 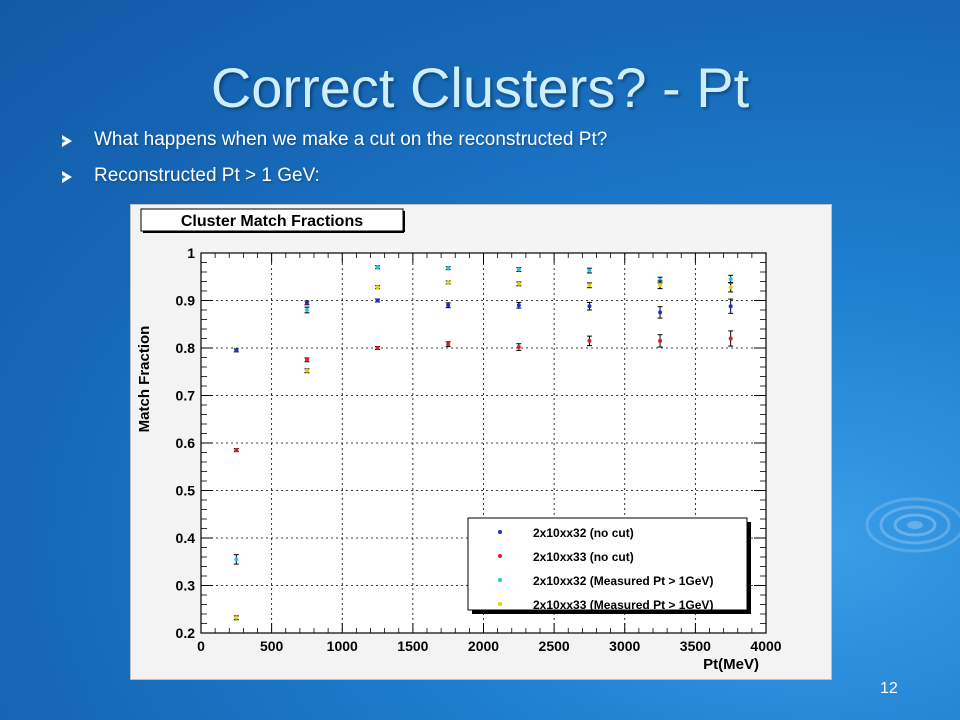 I want to click on legend-label: 2x10xx32 (Measured Pt > 1GeV), so click(x=623, y=581).